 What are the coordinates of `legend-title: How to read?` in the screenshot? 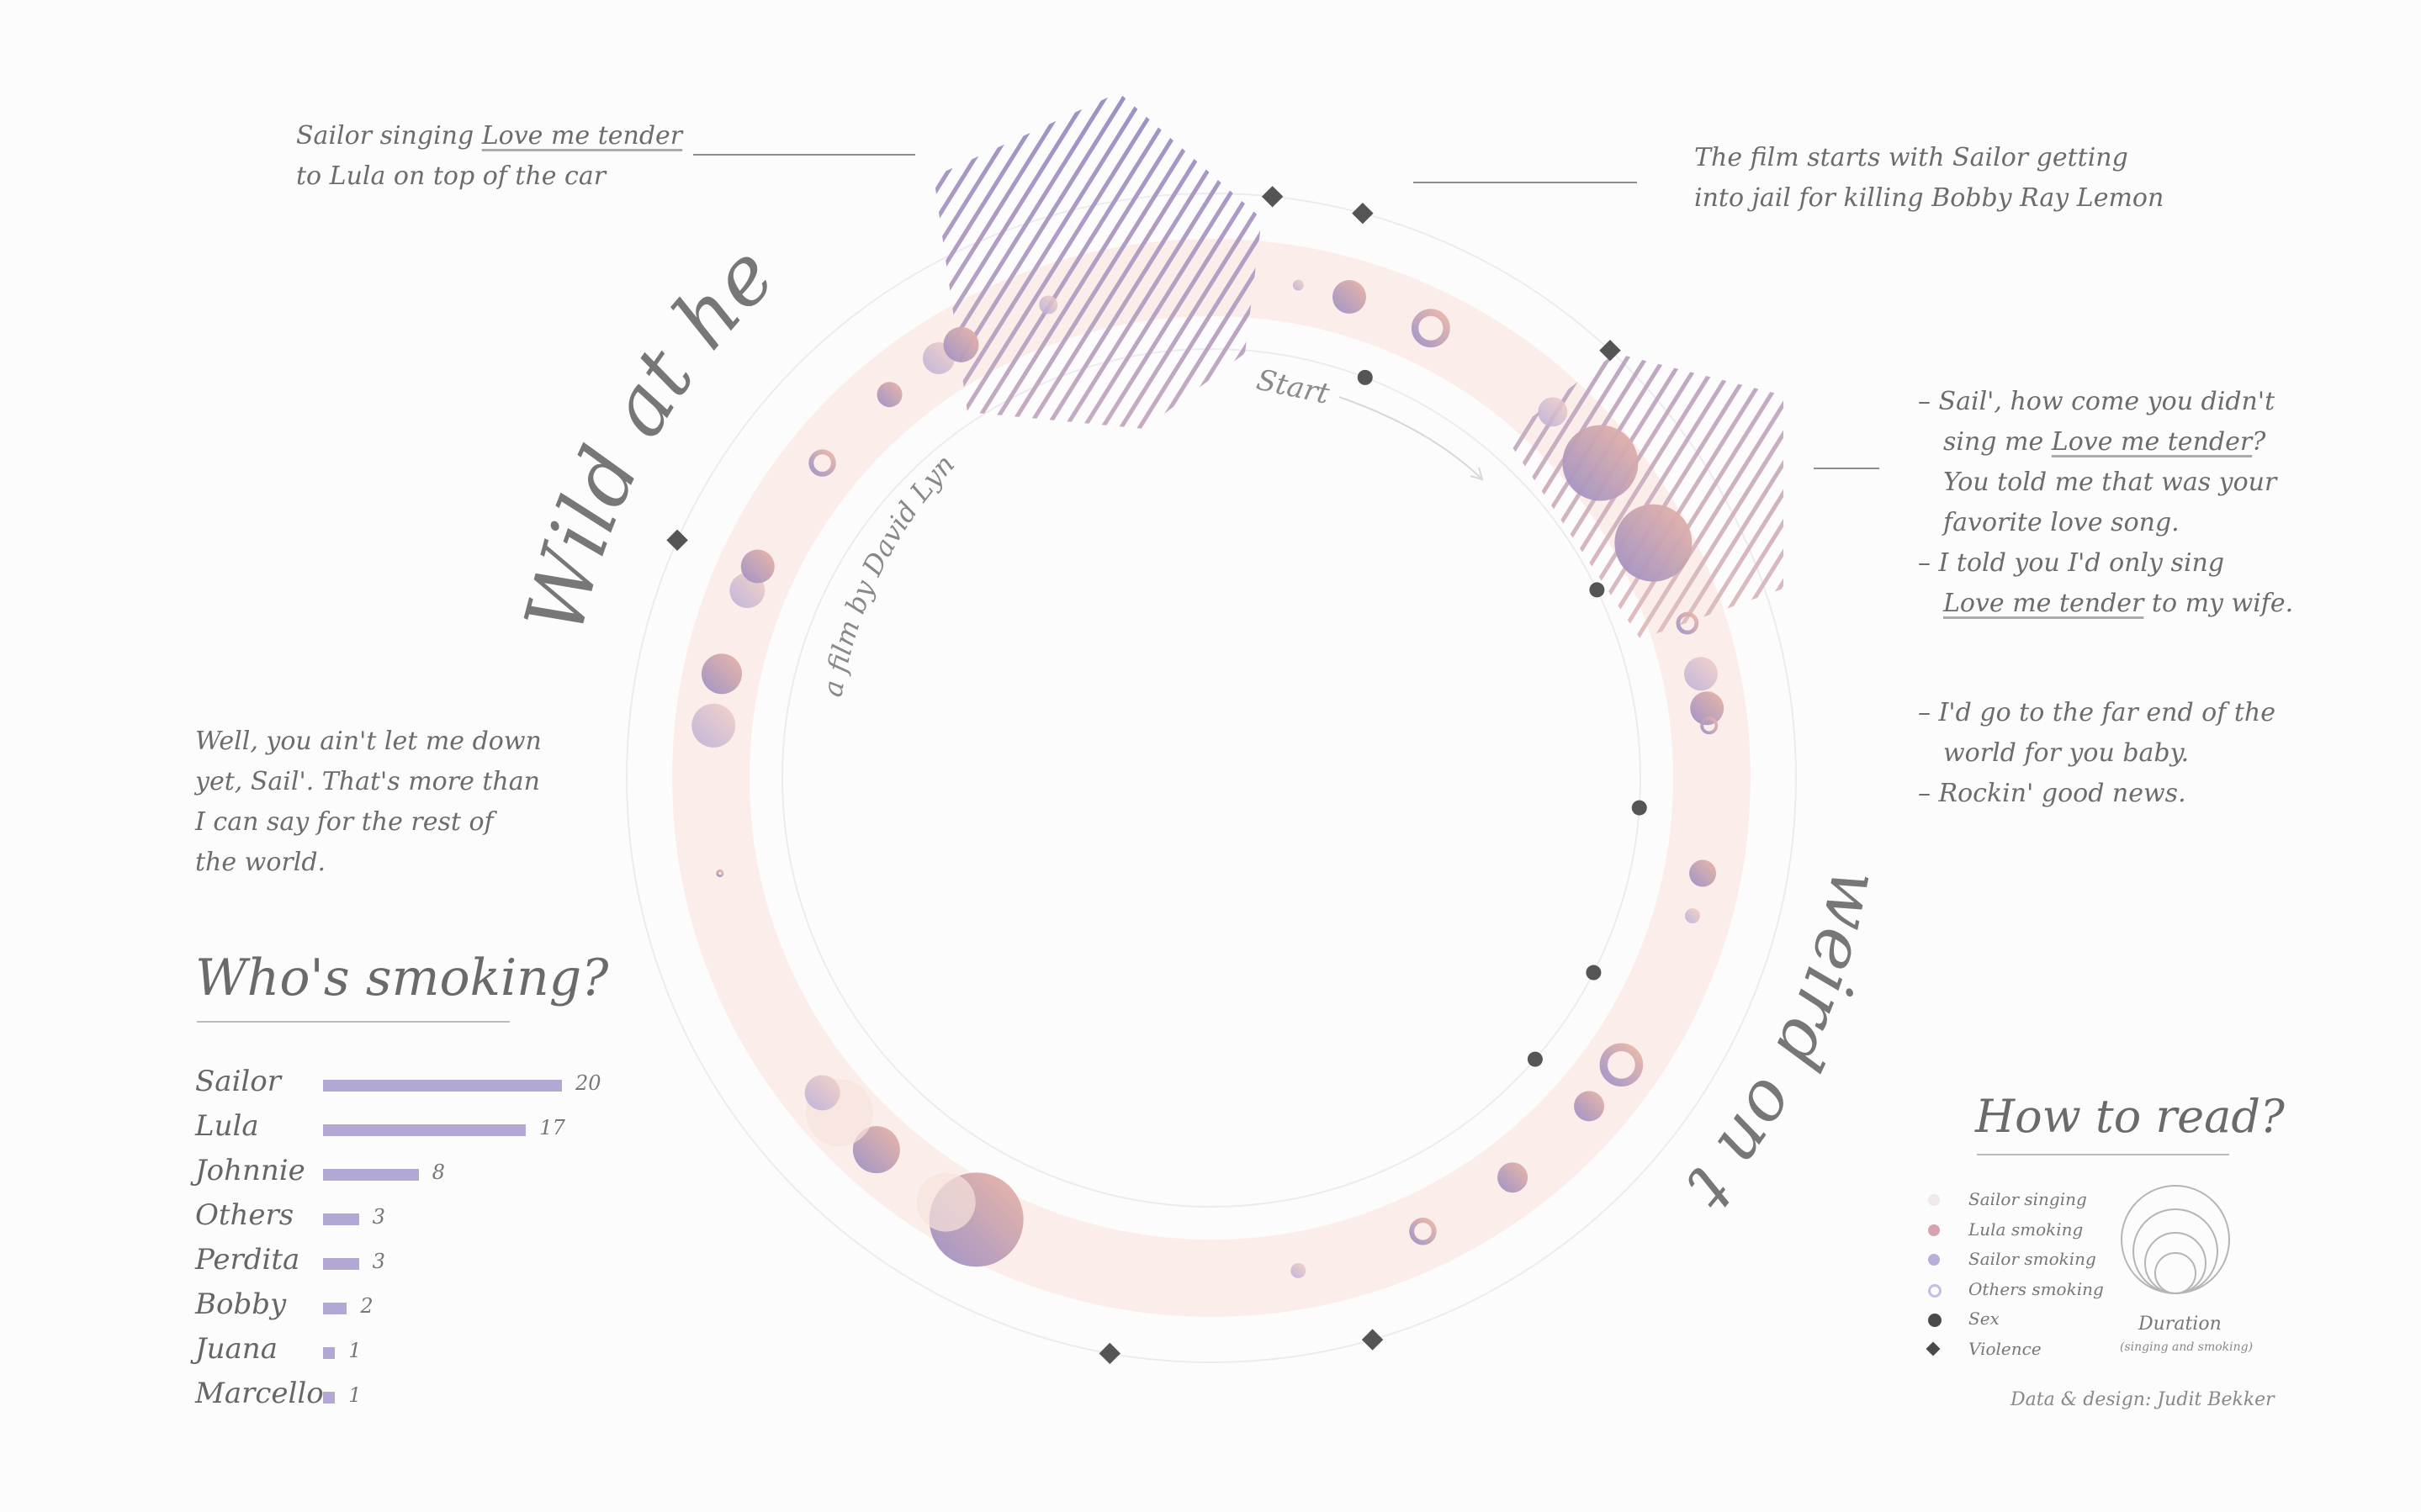 It's located at (2130, 1116).